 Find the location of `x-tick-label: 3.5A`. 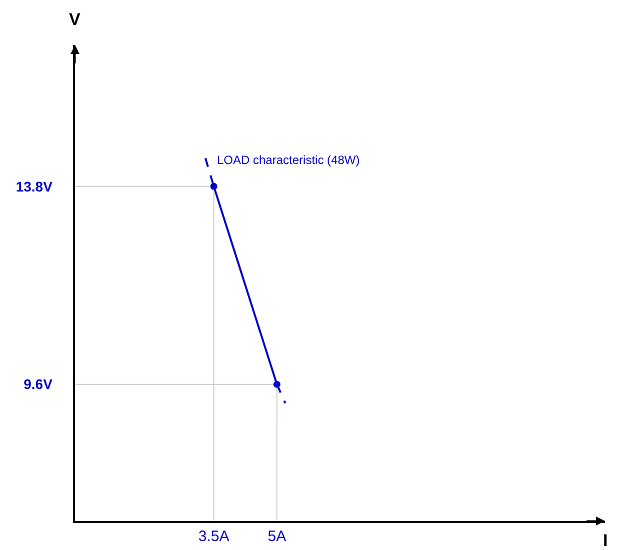

x-tick-label: 3.5A is located at coordinates (214, 536).